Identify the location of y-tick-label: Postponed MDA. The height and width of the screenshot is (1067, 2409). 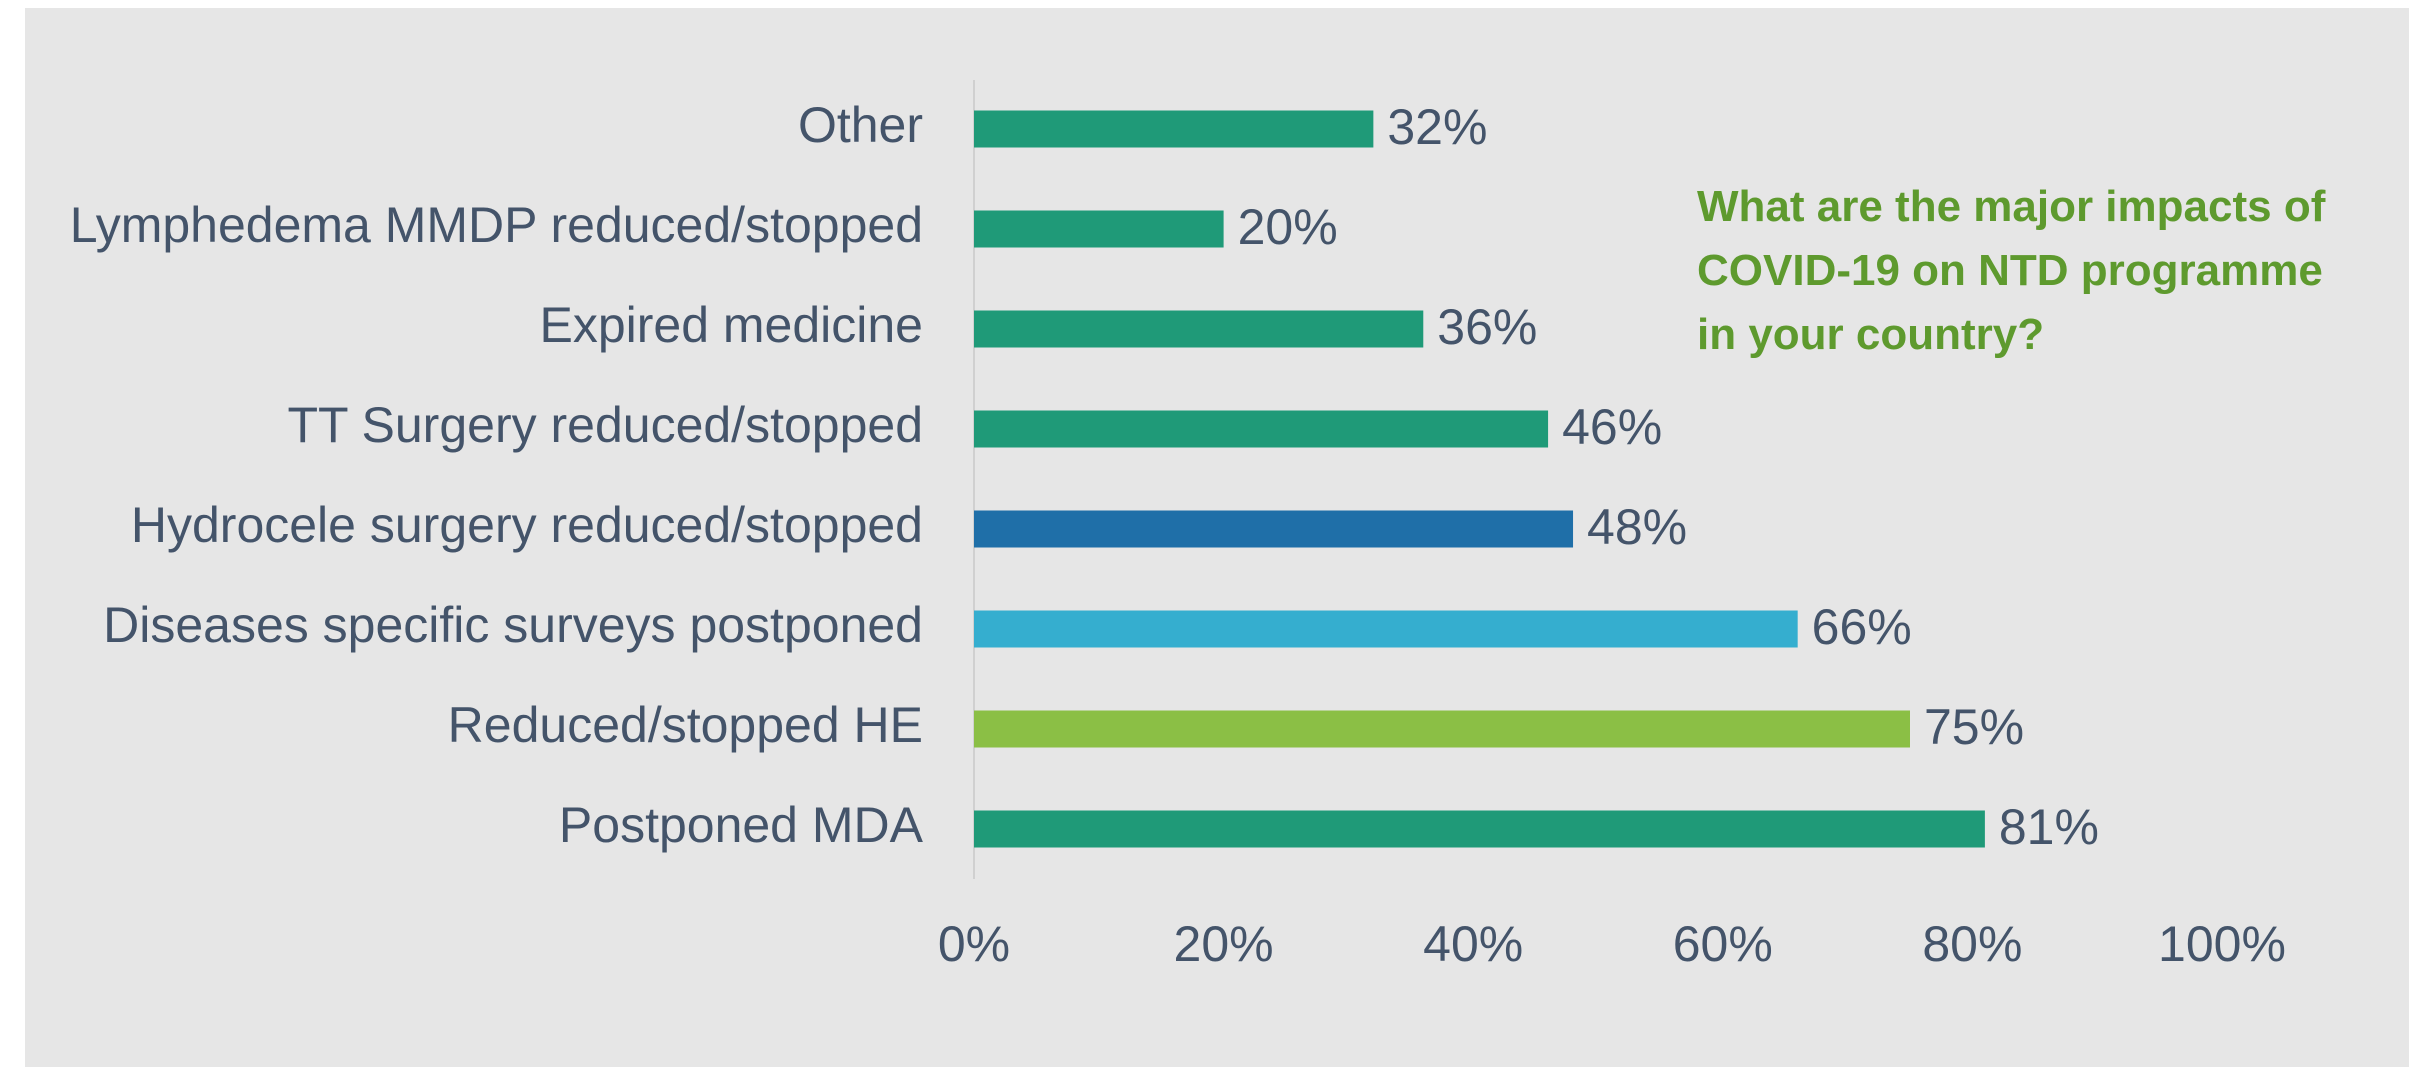
(741, 825).